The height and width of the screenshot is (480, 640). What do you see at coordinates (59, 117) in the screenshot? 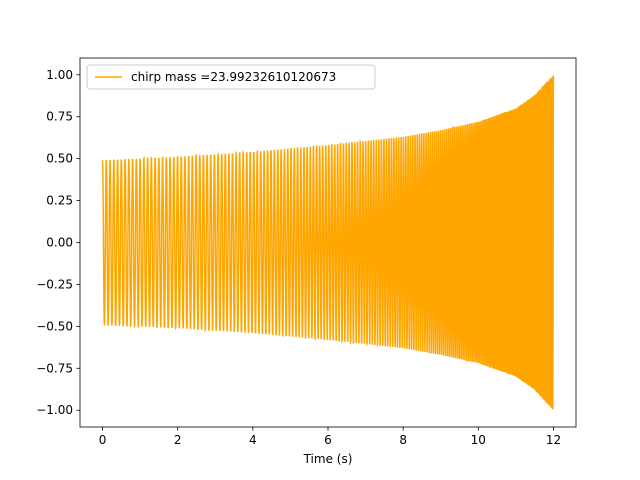
I see `y-tick-label: 0.75` at bounding box center [59, 117].